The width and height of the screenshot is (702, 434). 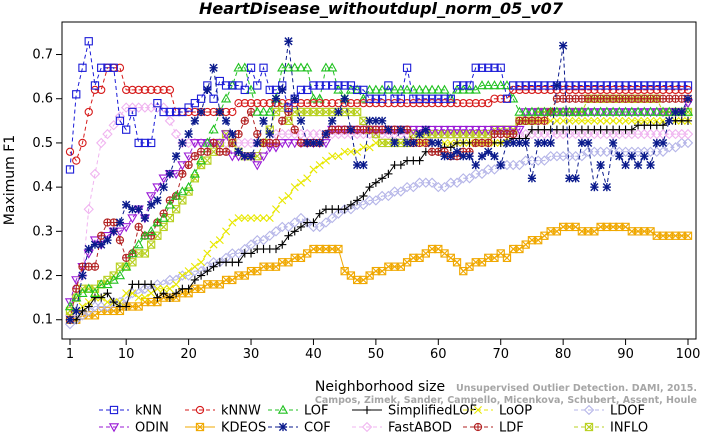 What do you see at coordinates (42, 320) in the screenshot?
I see `y-tick-label: 0.1` at bounding box center [42, 320].